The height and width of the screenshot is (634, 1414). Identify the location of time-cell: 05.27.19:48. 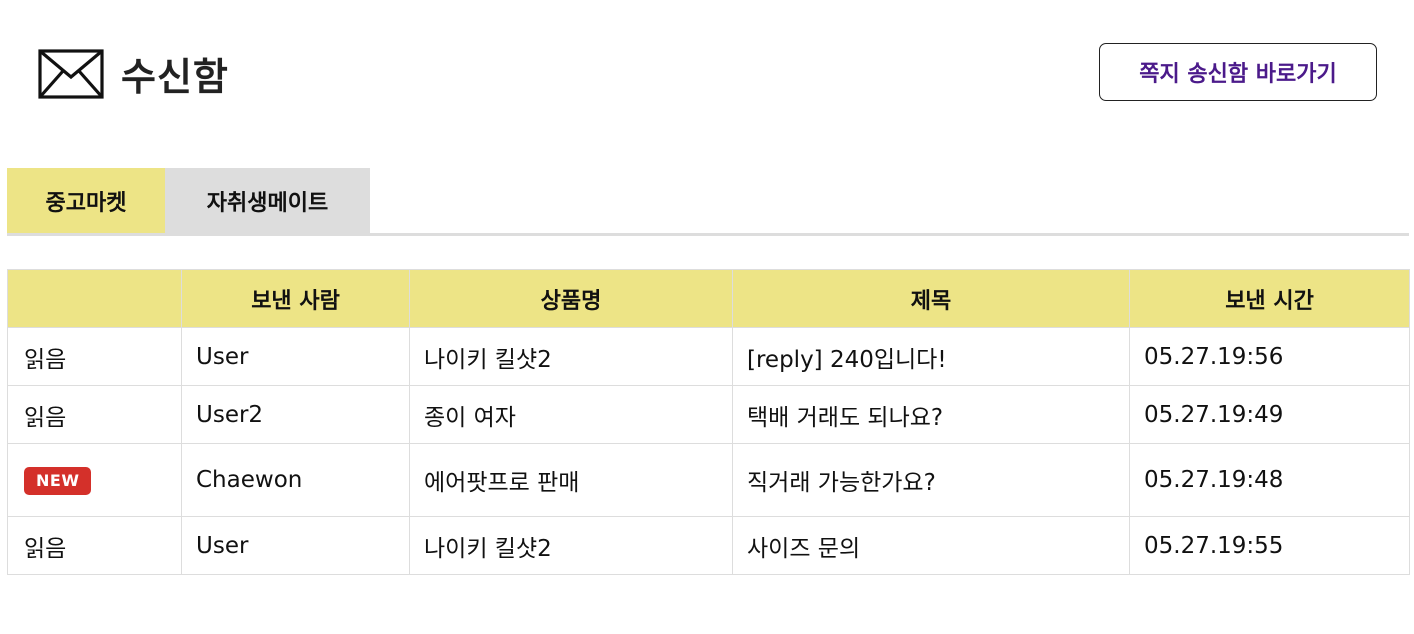
(1269, 480).